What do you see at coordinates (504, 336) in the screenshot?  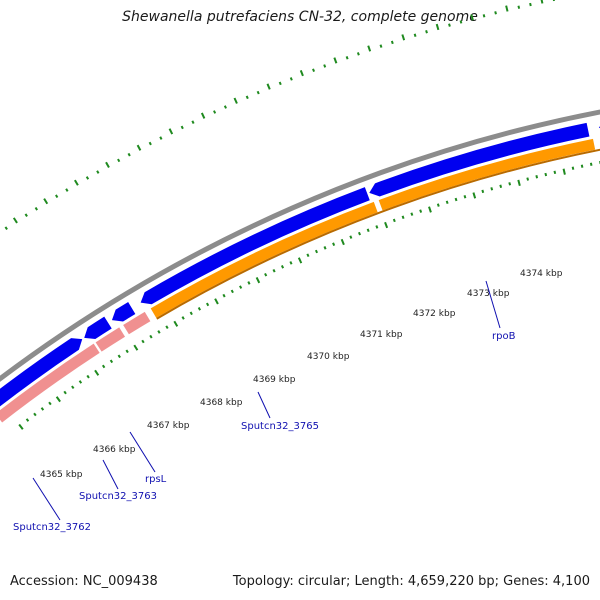 I see `gene-label: rpoB` at bounding box center [504, 336].